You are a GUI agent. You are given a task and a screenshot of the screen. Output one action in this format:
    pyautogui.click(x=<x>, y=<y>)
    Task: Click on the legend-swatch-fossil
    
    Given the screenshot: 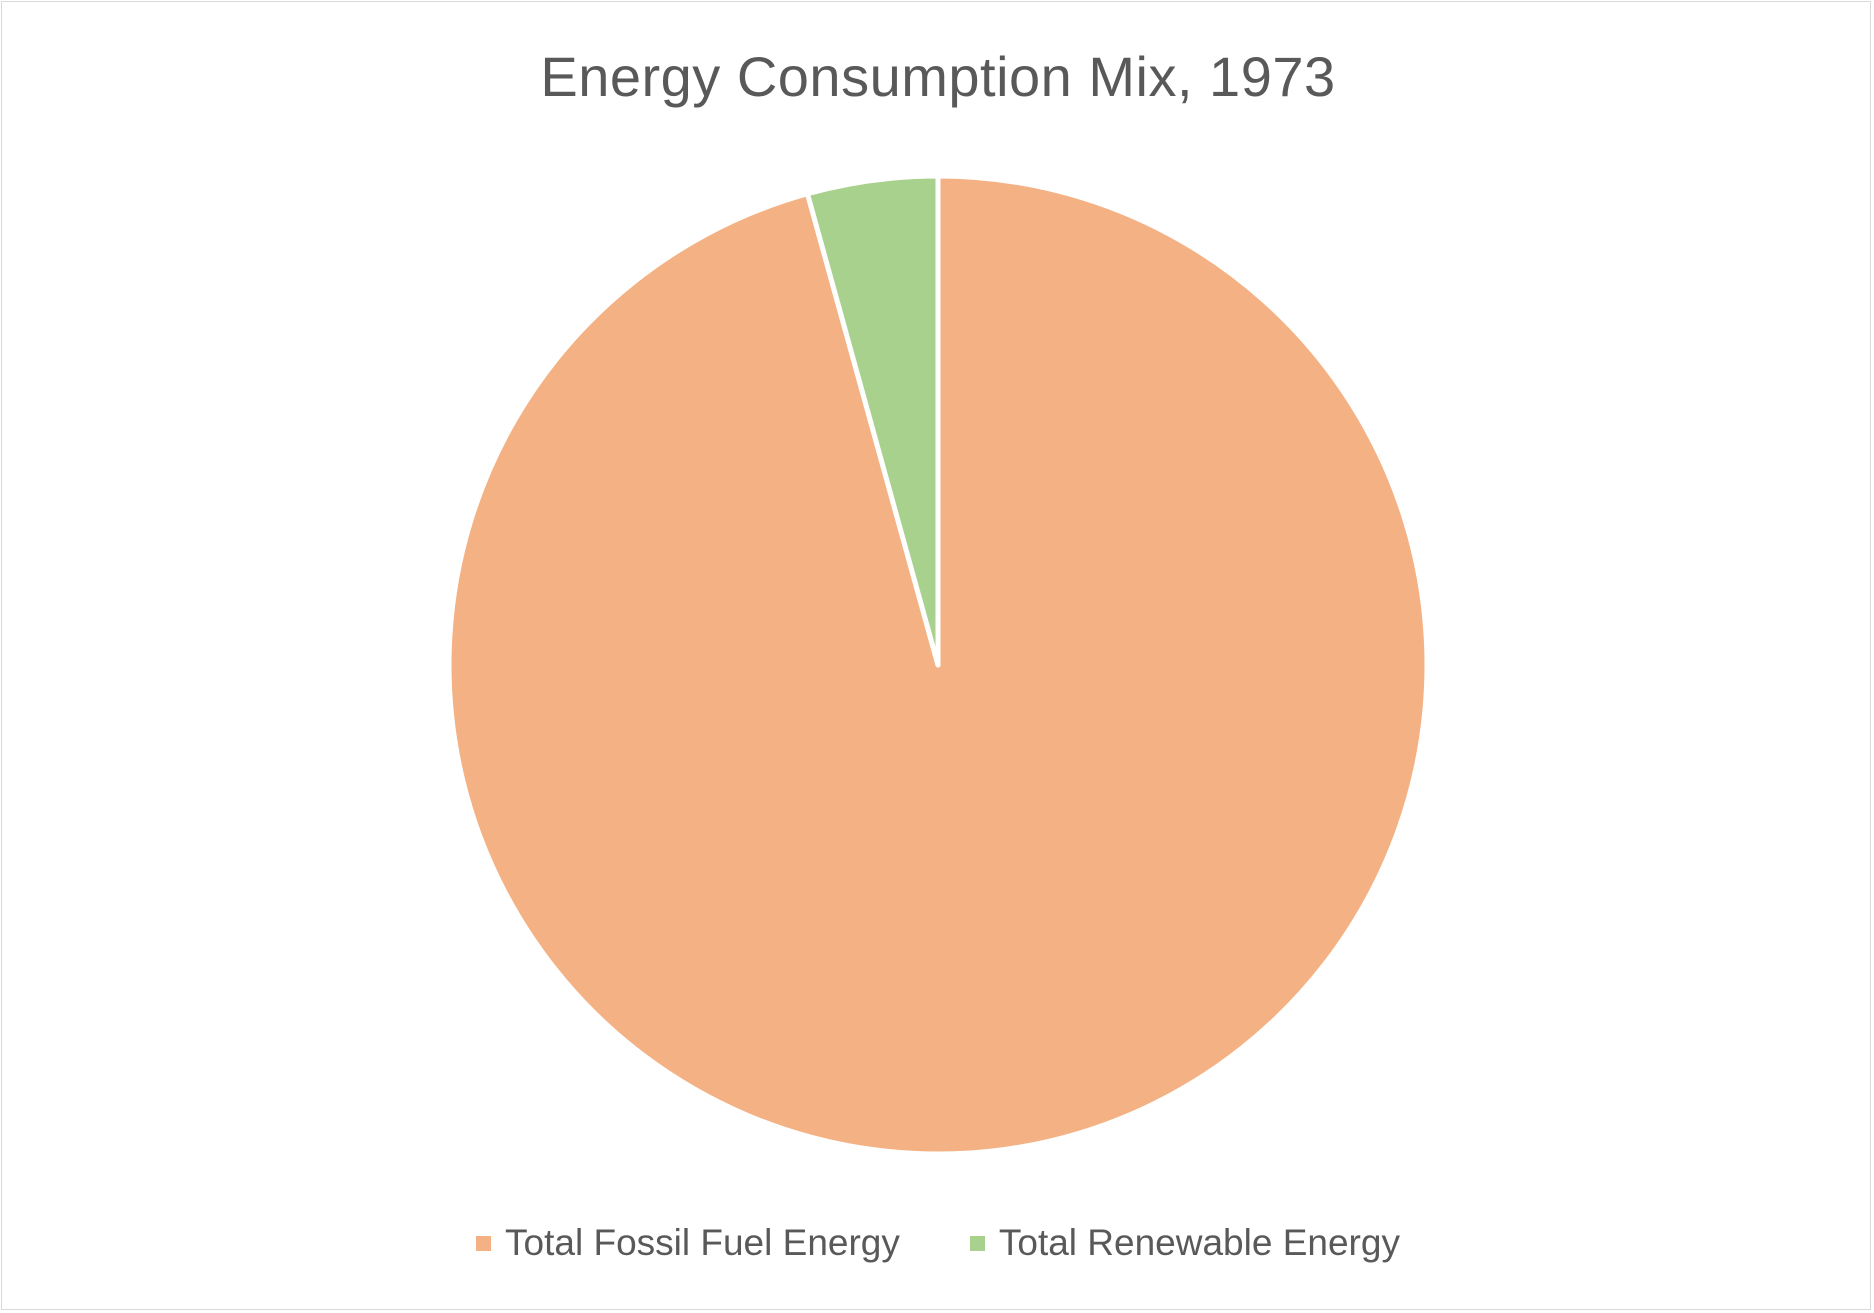 What is the action you would take?
    pyautogui.click(x=484, y=1243)
    